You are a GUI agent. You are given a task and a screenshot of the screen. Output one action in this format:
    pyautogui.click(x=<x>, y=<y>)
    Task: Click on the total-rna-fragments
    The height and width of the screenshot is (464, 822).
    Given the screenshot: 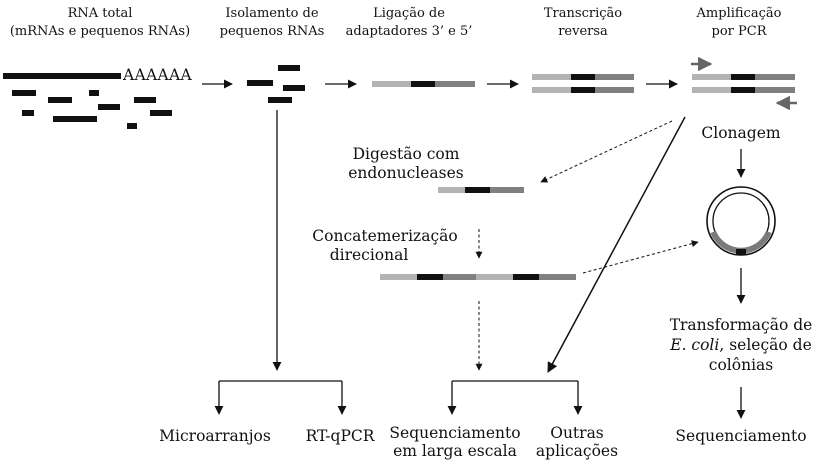 What is the action you would take?
    pyautogui.click(x=87, y=101)
    